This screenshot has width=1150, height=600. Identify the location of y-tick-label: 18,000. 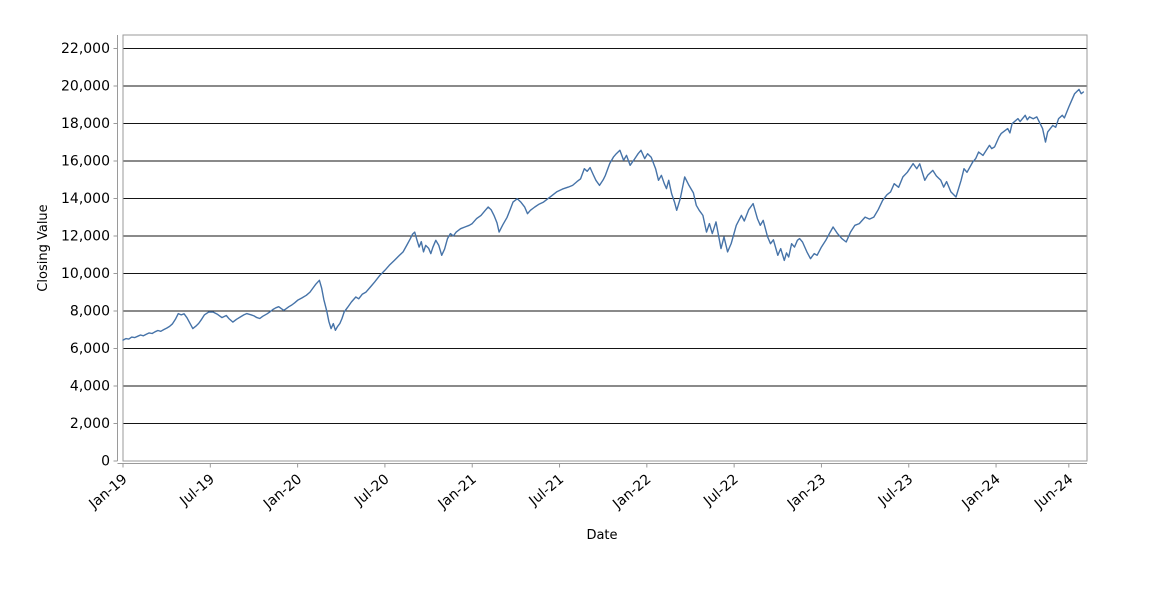
(85, 124).